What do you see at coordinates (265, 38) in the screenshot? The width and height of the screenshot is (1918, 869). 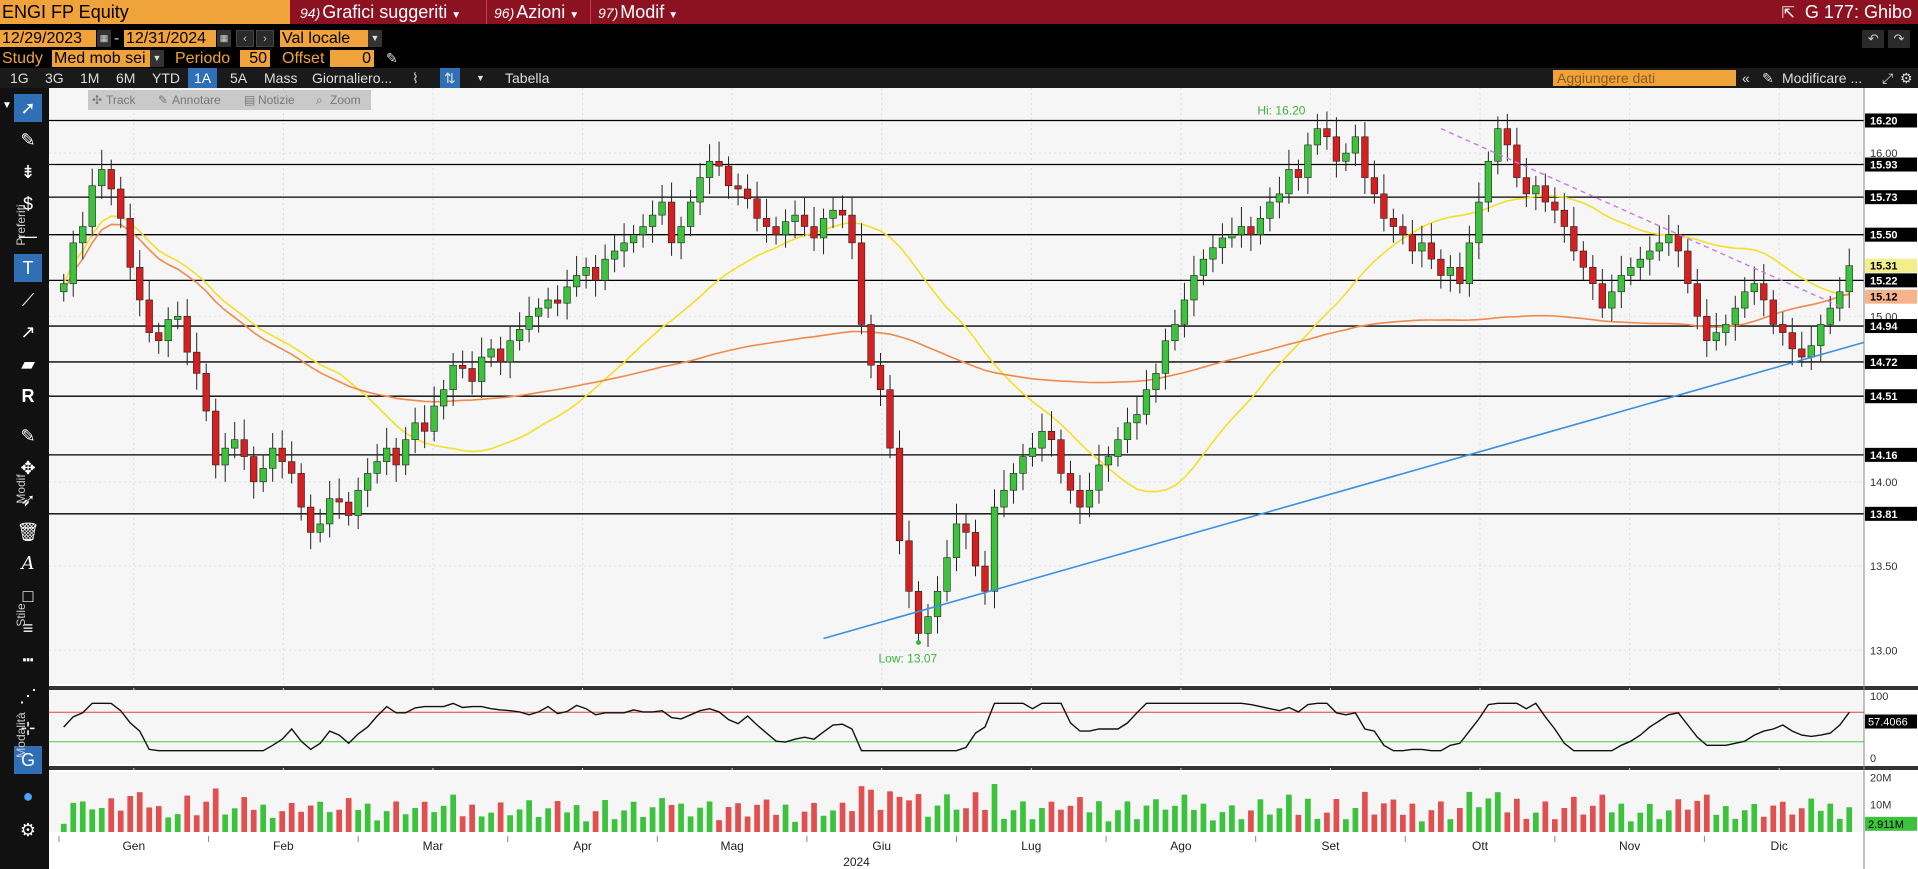 I see `next-arrow-icon: ›` at bounding box center [265, 38].